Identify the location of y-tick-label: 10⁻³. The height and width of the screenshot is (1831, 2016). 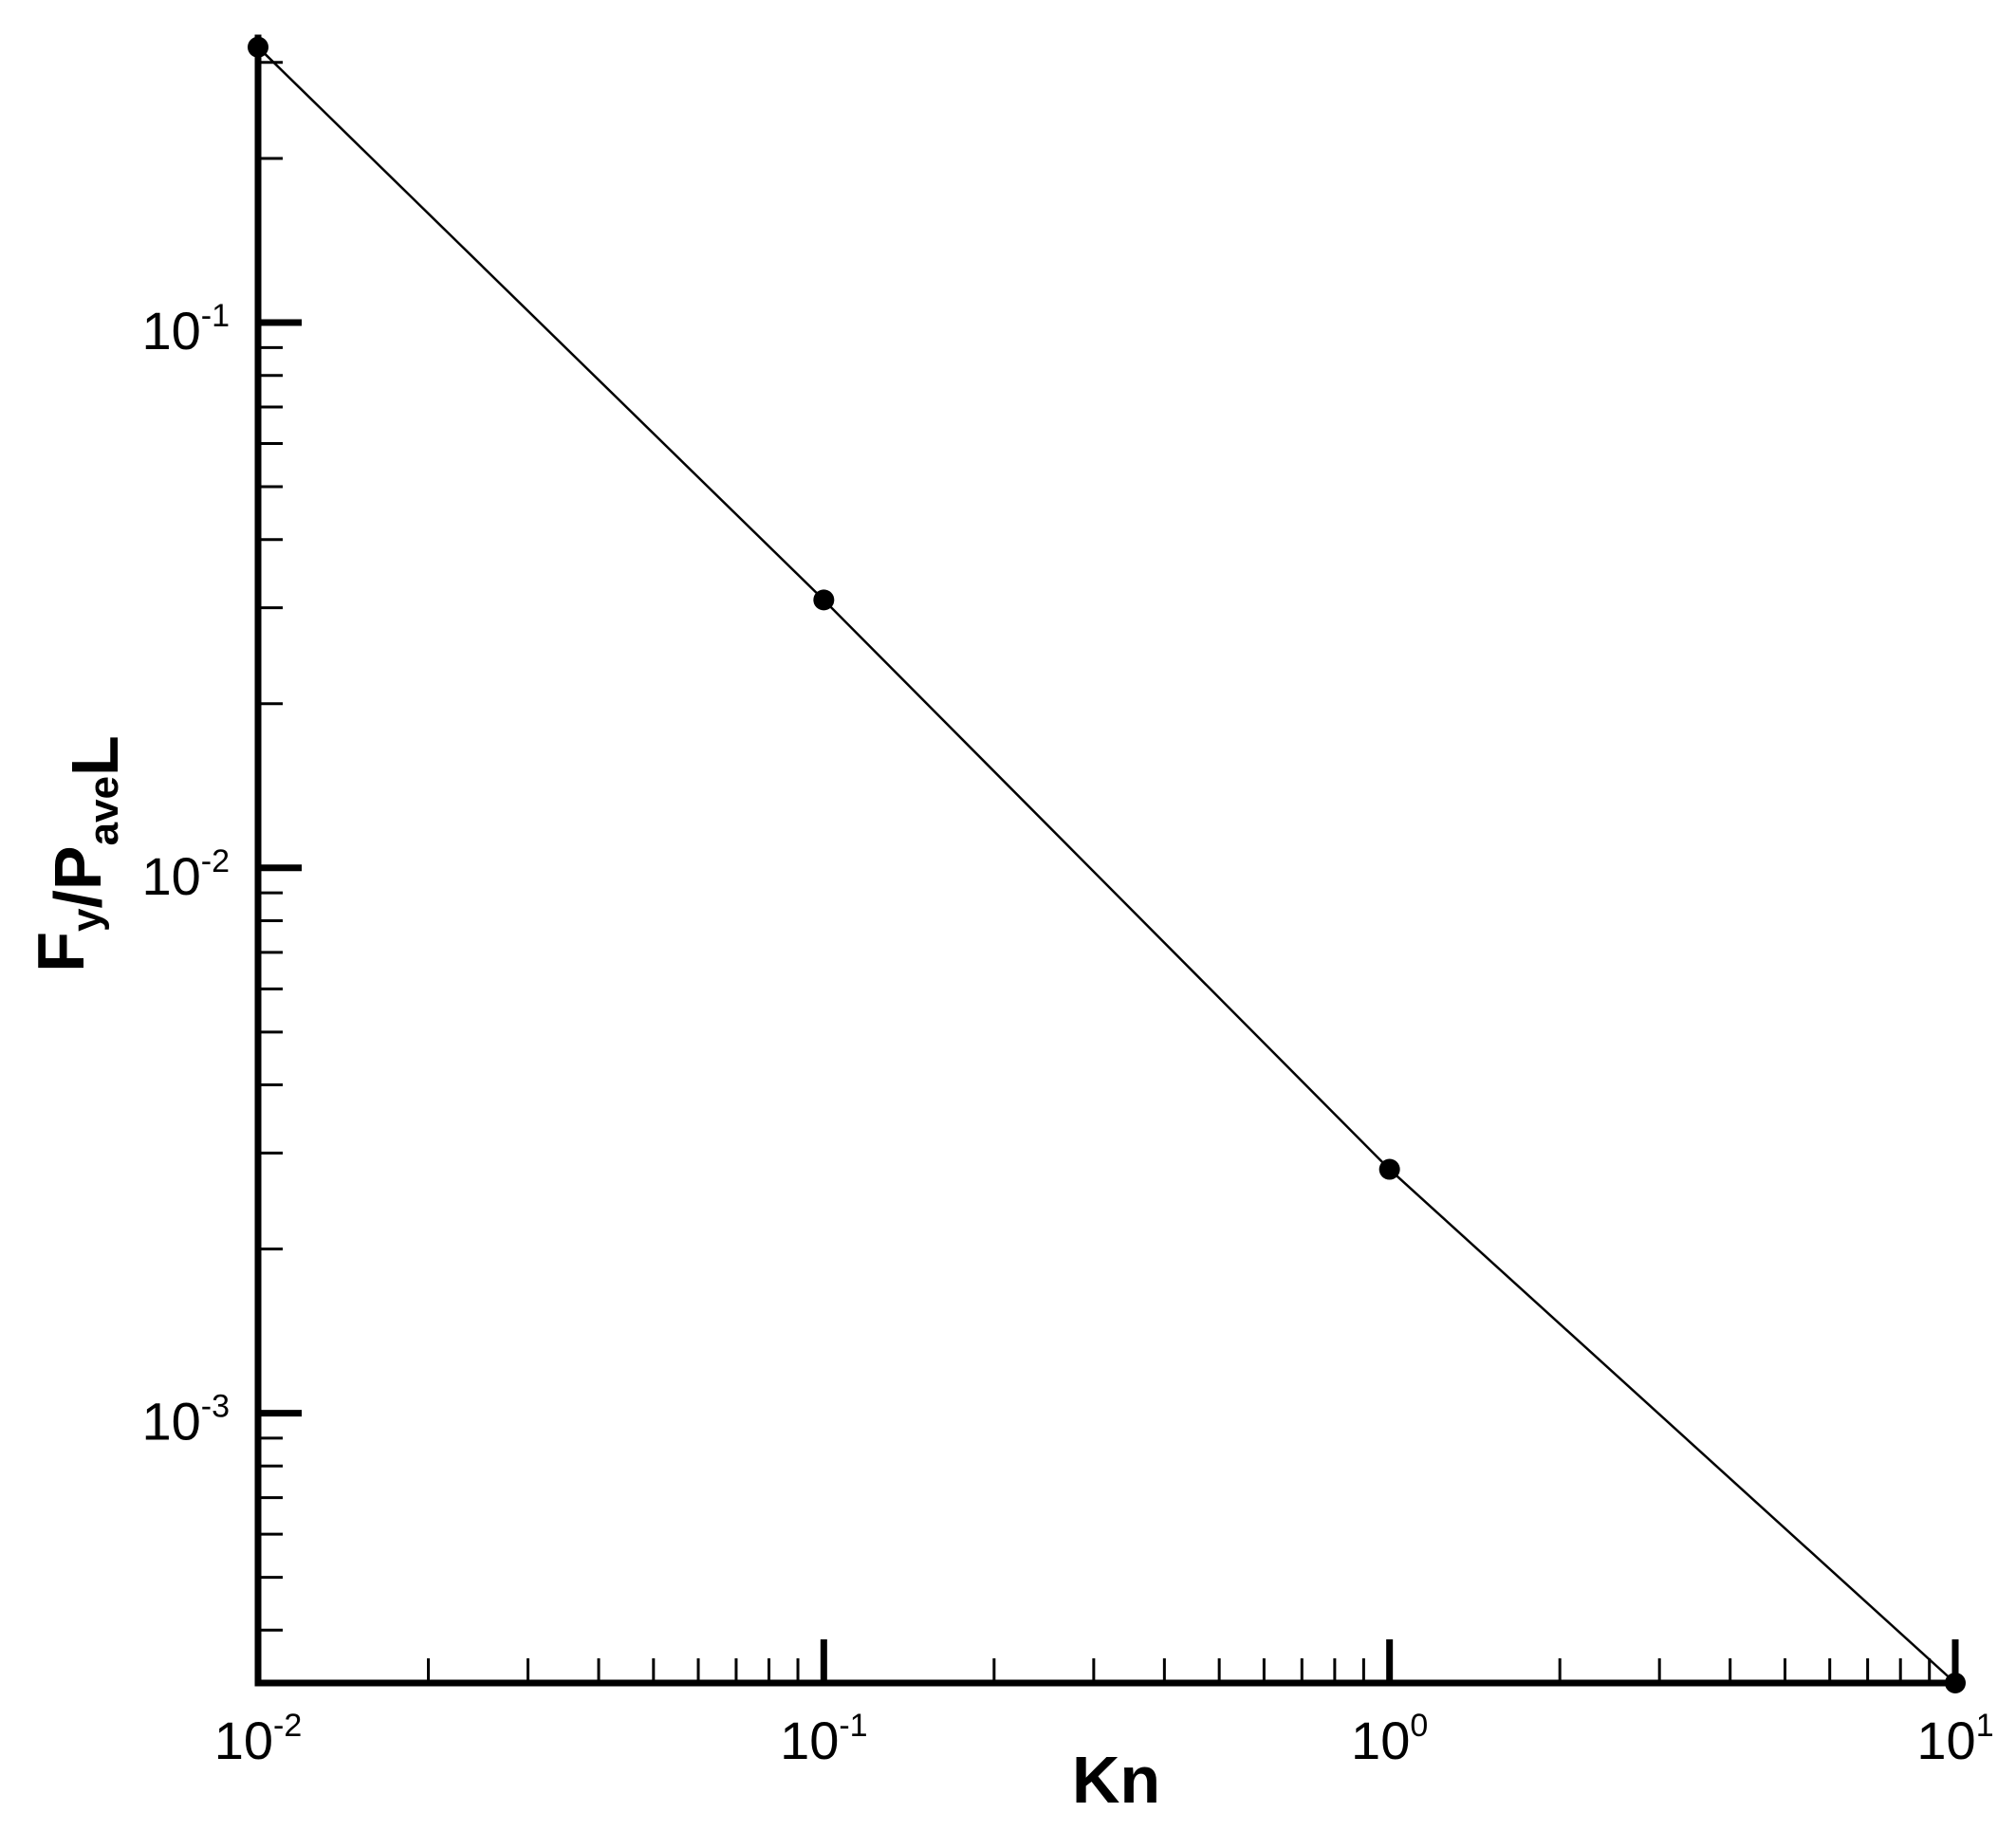
(185, 1420).